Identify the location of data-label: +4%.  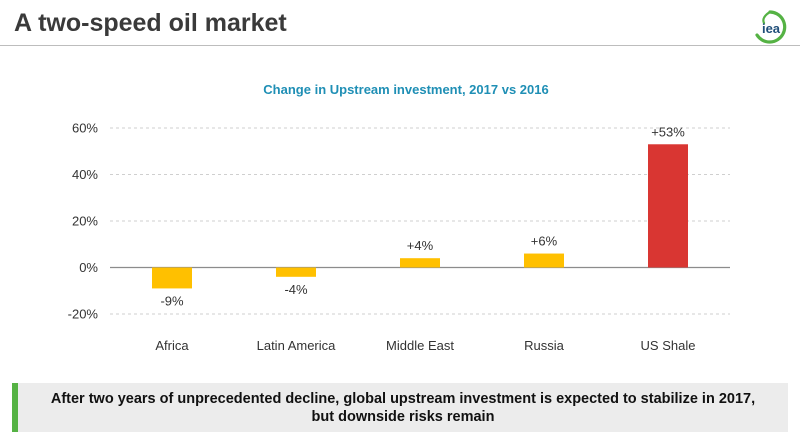
(420, 245).